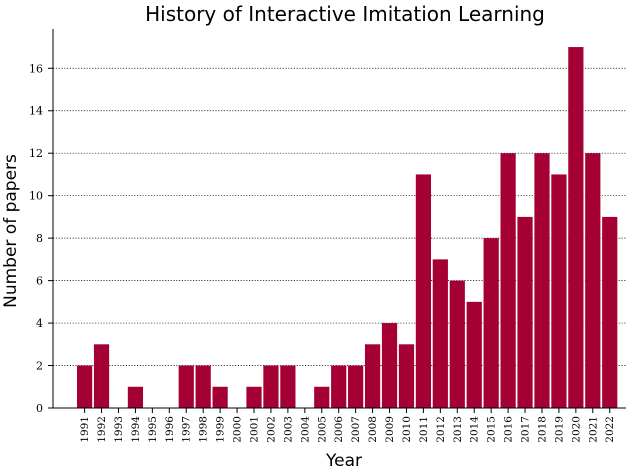 This screenshot has width=640, height=469. Describe the element at coordinates (542, 429) in the screenshot. I see `x-tick-label: 2018` at that location.